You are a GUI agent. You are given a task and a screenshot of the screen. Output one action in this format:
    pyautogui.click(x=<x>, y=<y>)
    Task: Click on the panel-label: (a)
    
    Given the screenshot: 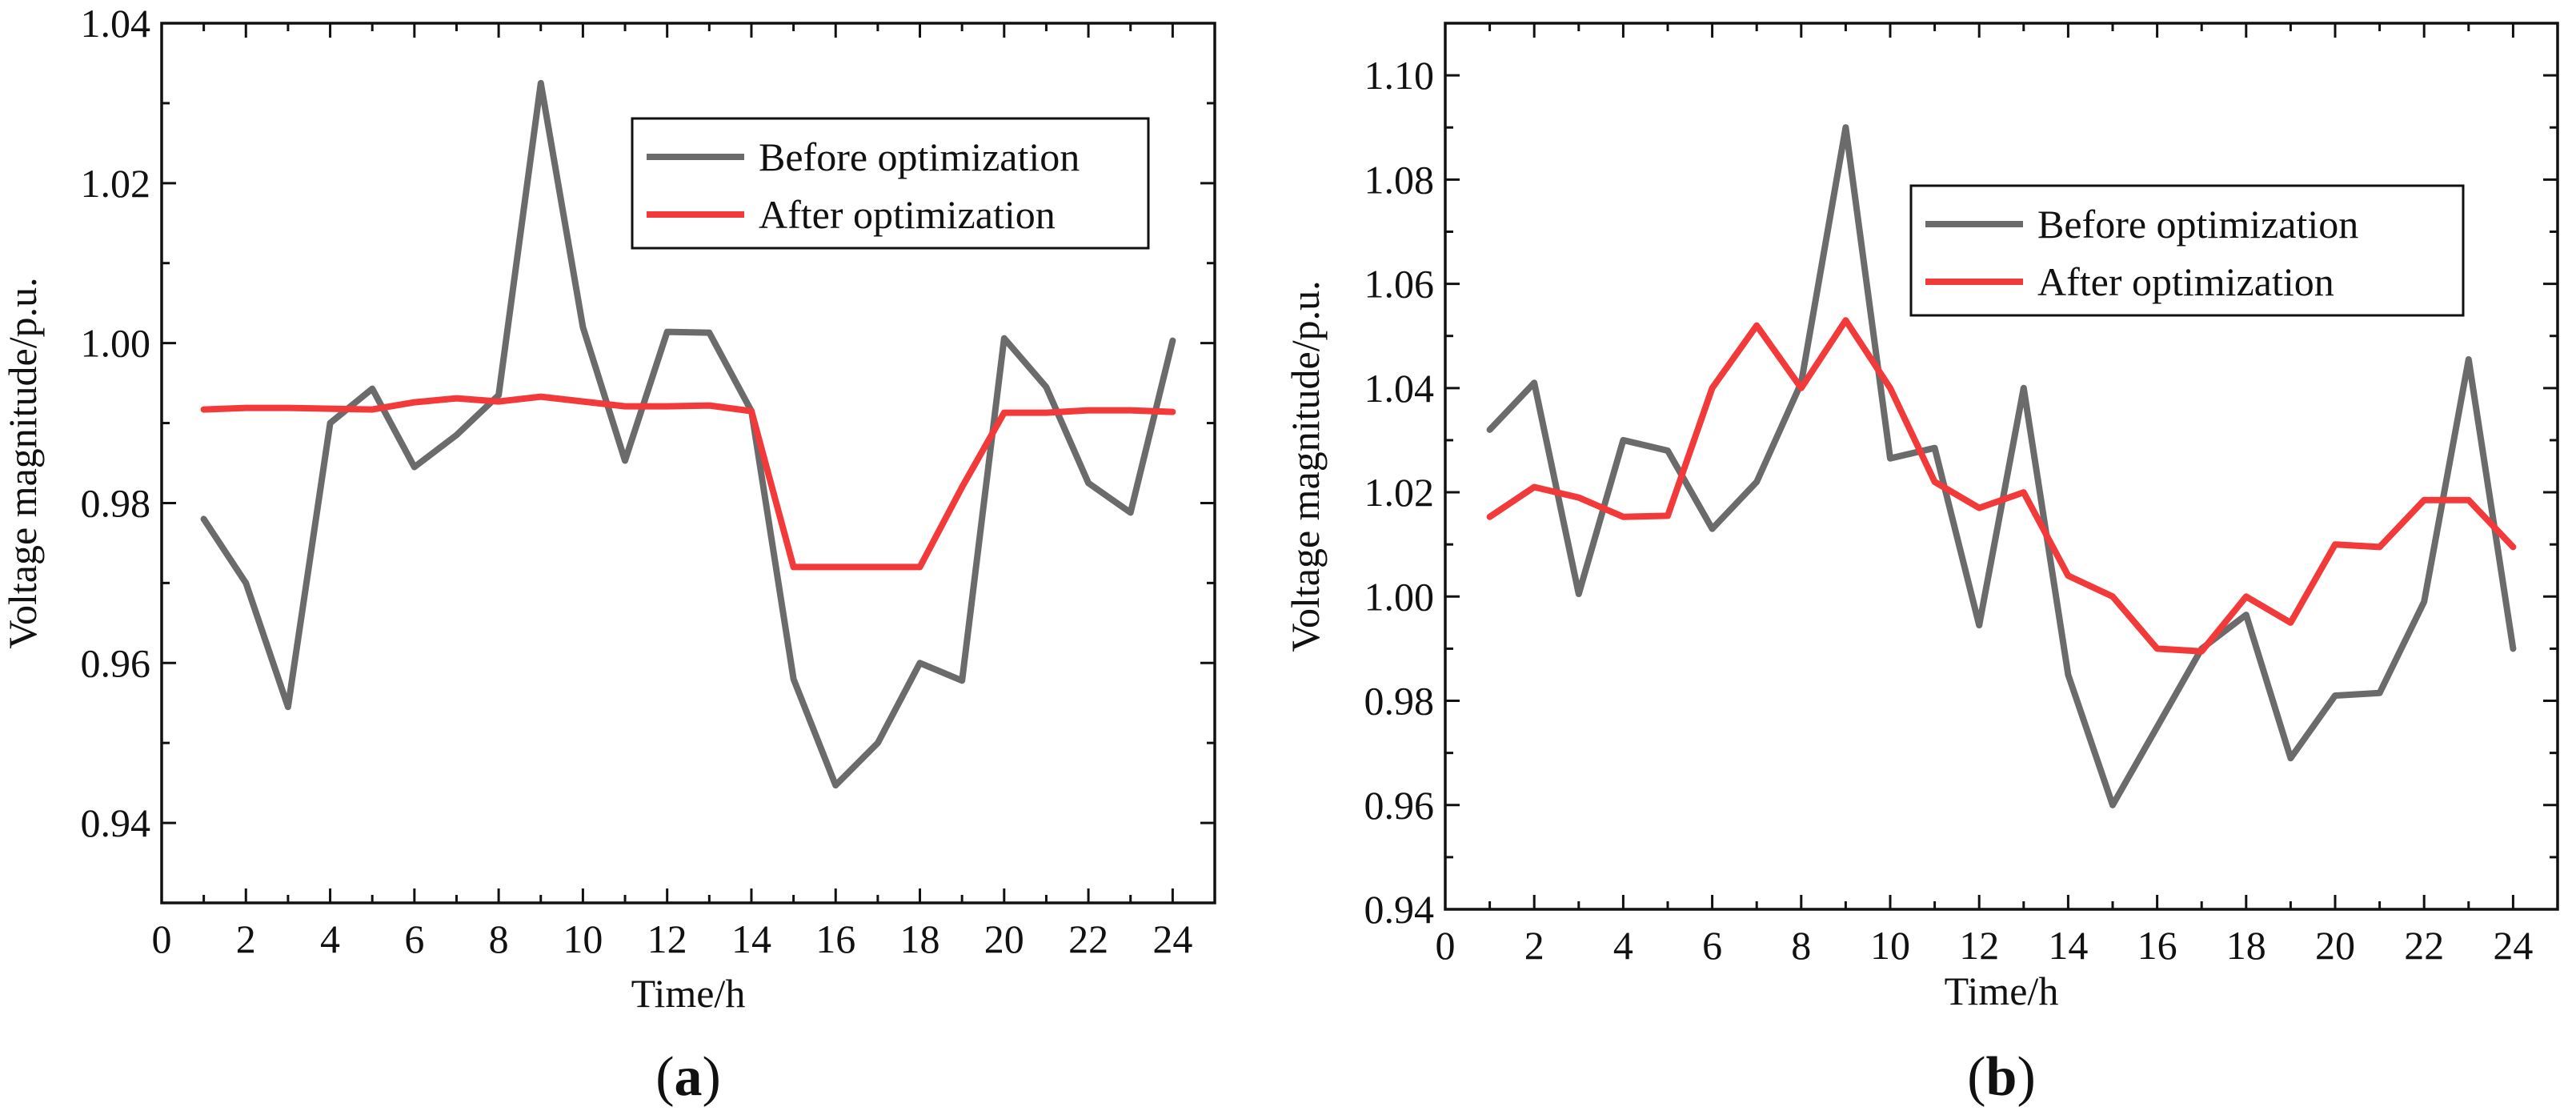 What is the action you would take?
    pyautogui.click(x=688, y=1077)
    